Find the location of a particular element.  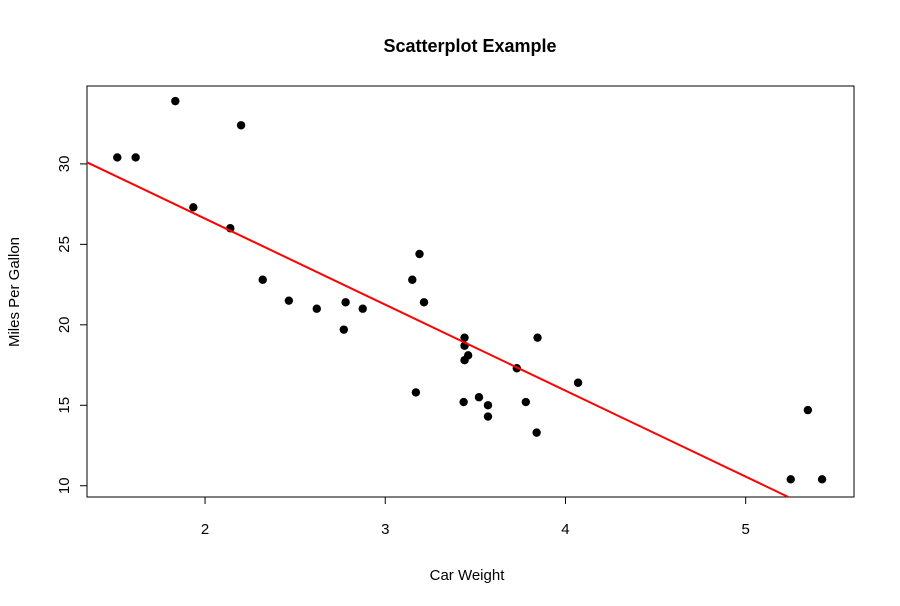

y-tick-label: 25 is located at coordinates (64, 244).